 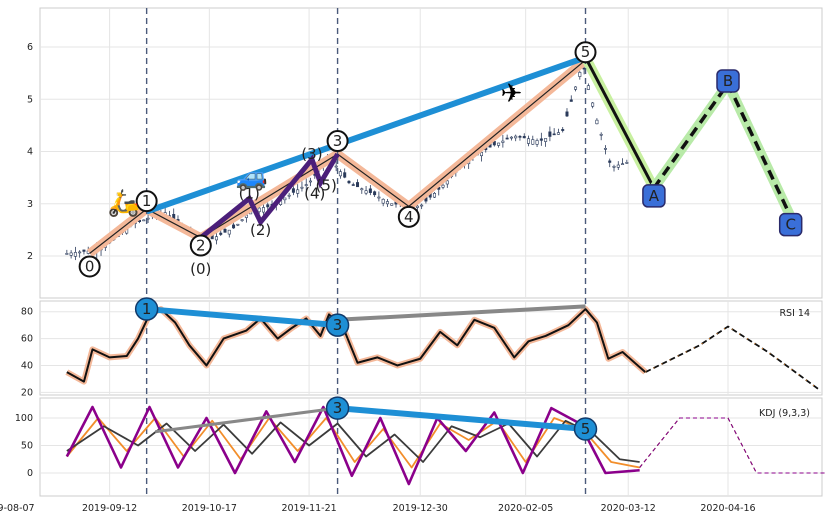 I want to click on car-icon: 🚙, so click(x=252, y=177).